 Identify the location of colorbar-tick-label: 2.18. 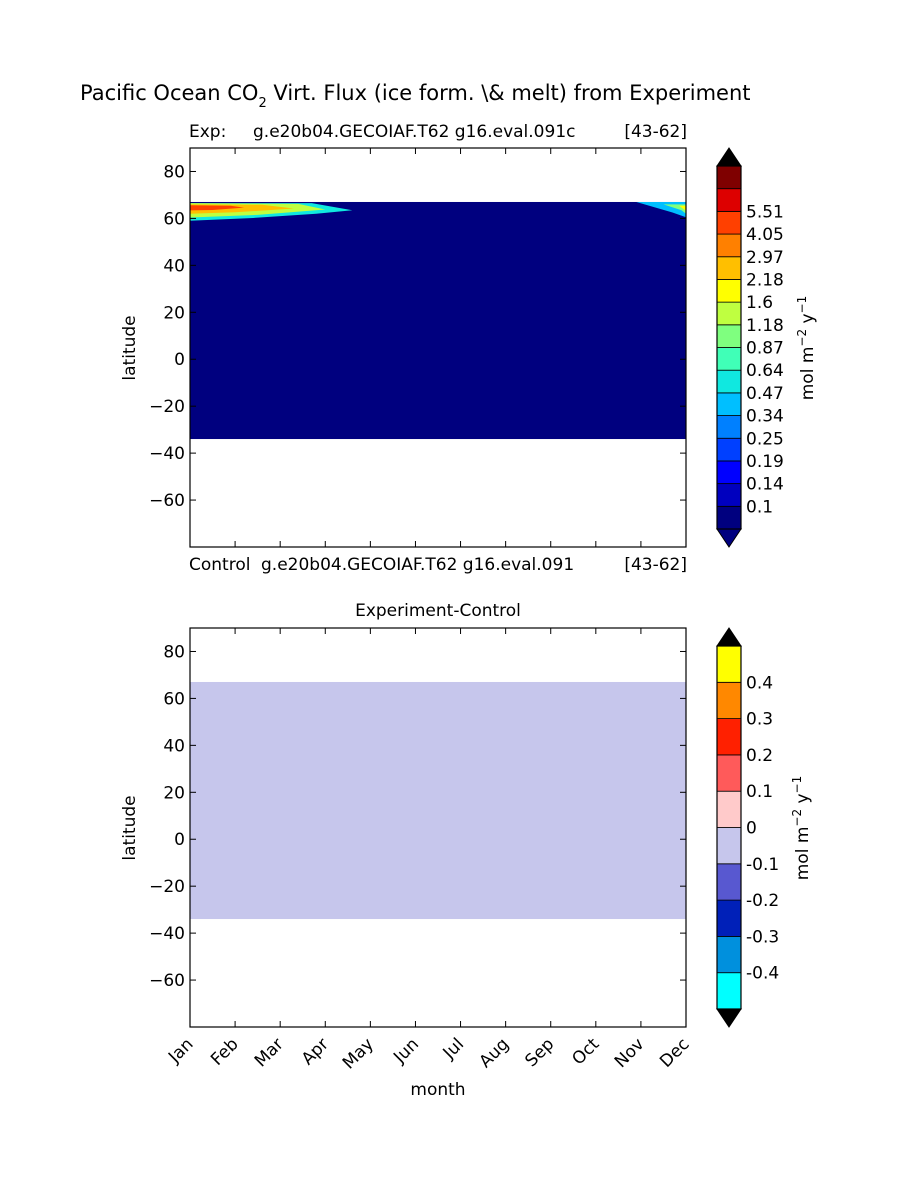
(765, 280).